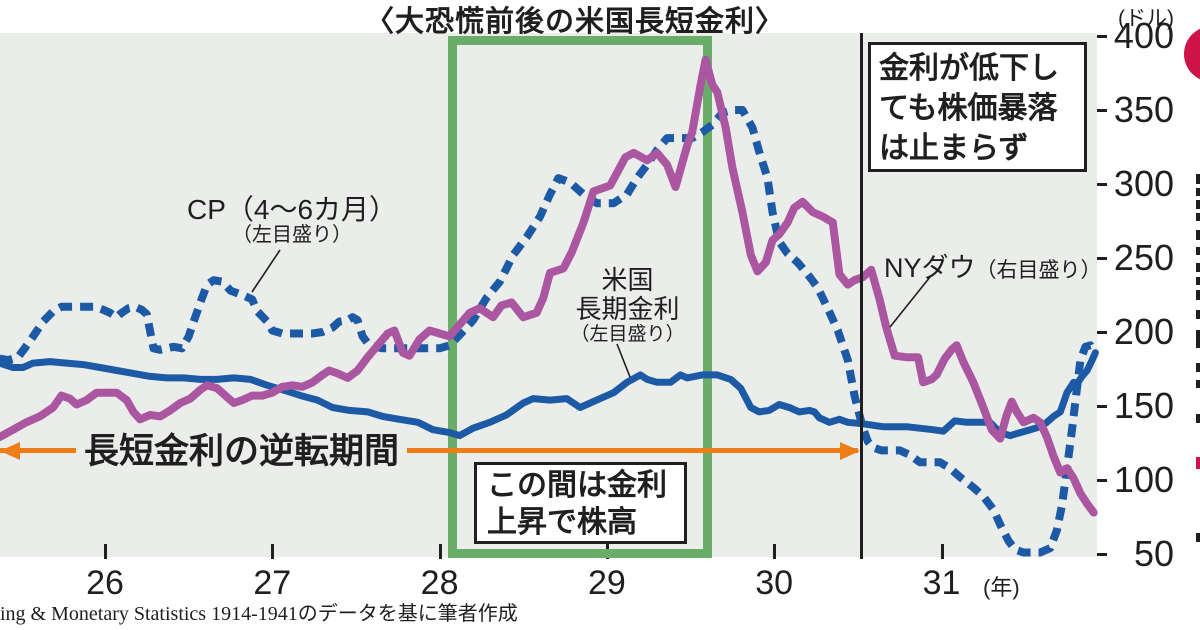 This screenshot has width=1200, height=630. I want to click on us-long-rate-label: 米国 長期金利 （左目盛り）, so click(627, 306).